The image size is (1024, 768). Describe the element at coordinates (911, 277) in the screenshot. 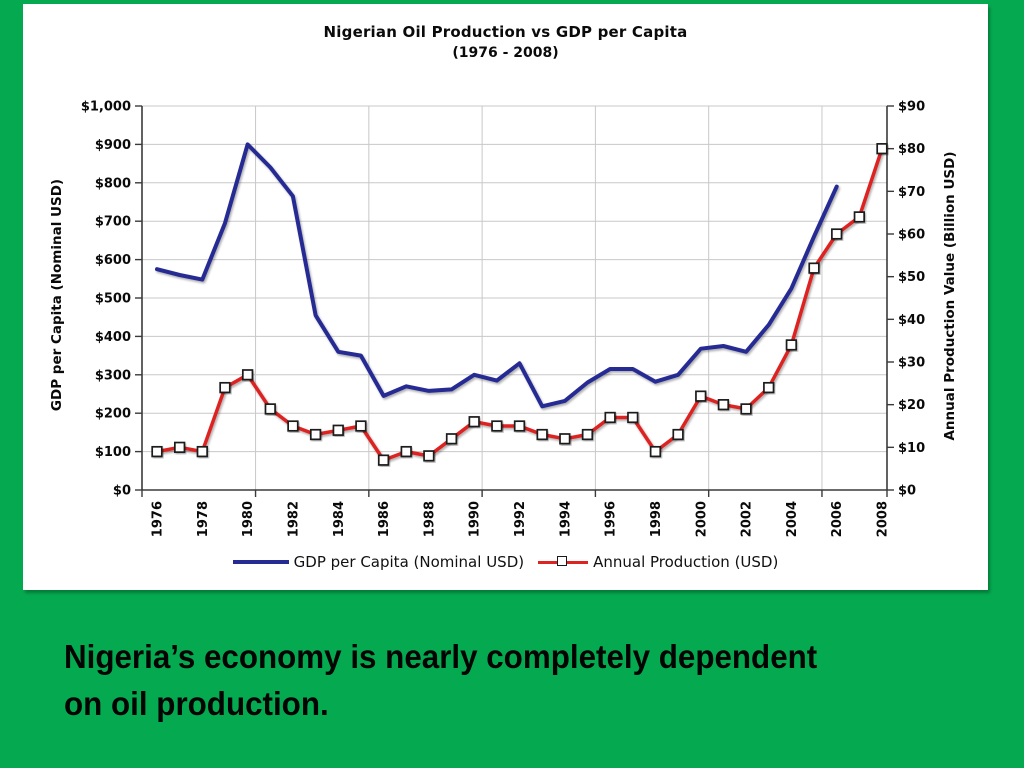

I see `right-tick-label: $50` at that location.